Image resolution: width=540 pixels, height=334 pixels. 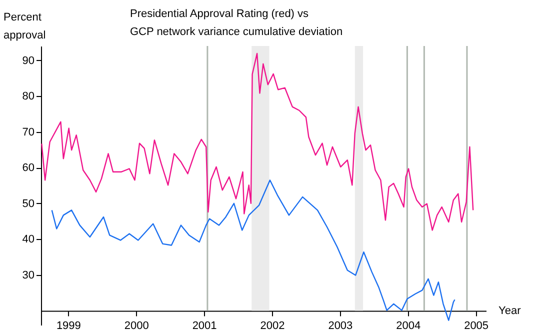 What do you see at coordinates (28, 240) in the screenshot?
I see `y-tick-label: 40` at bounding box center [28, 240].